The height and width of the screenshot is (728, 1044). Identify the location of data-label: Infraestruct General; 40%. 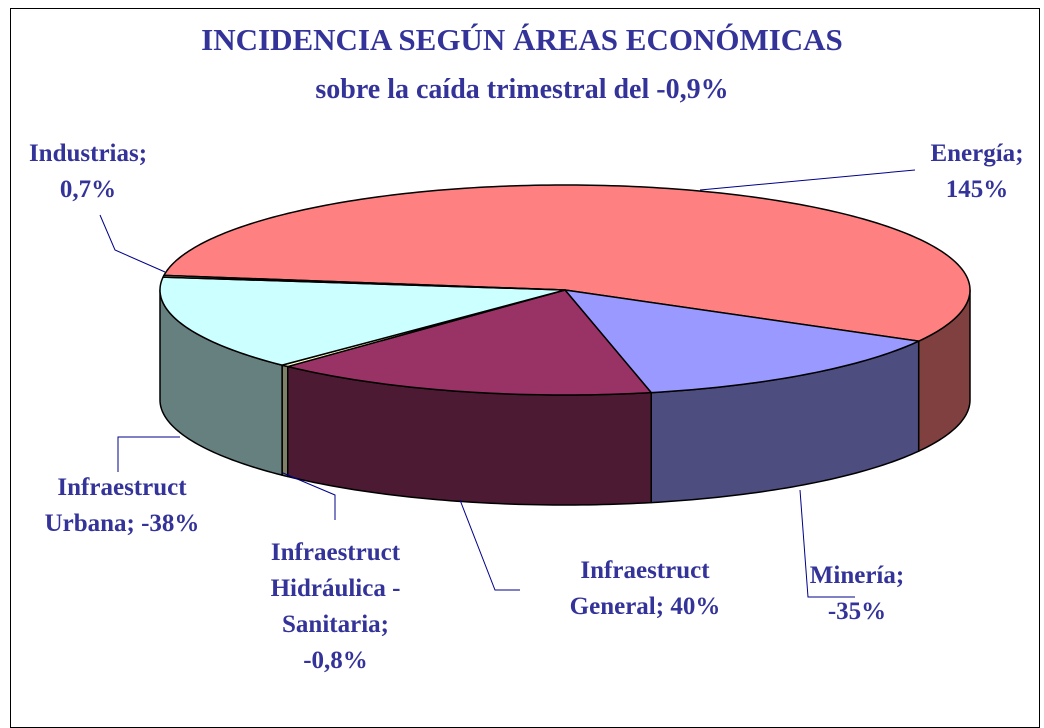
(645, 589).